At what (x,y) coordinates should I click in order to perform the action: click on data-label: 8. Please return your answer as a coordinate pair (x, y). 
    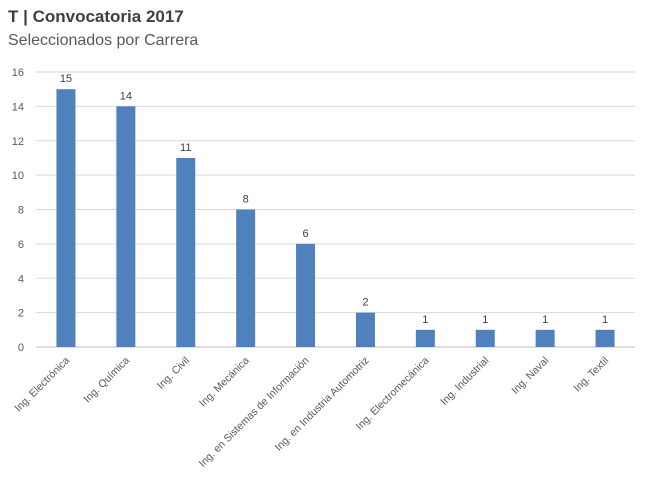
    Looking at the image, I should click on (246, 200).